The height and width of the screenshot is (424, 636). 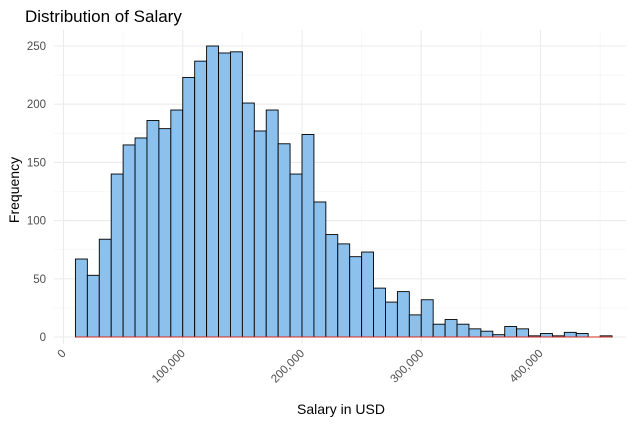 I want to click on x-tick-label: 0, so click(x=62, y=354).